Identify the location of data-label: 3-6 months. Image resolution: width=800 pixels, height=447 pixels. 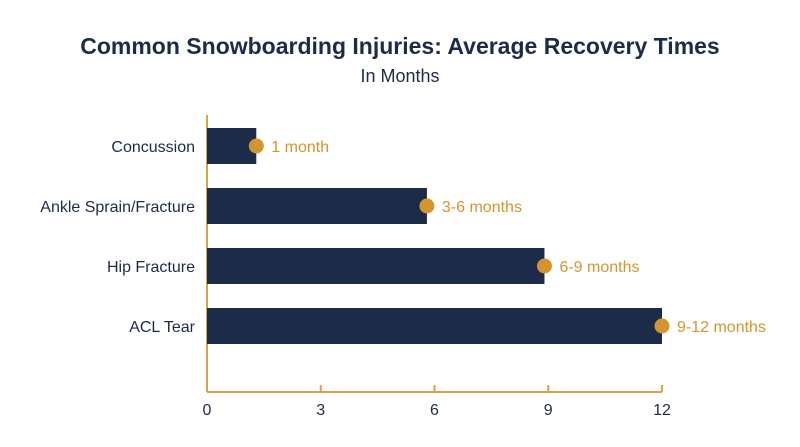
(482, 207).